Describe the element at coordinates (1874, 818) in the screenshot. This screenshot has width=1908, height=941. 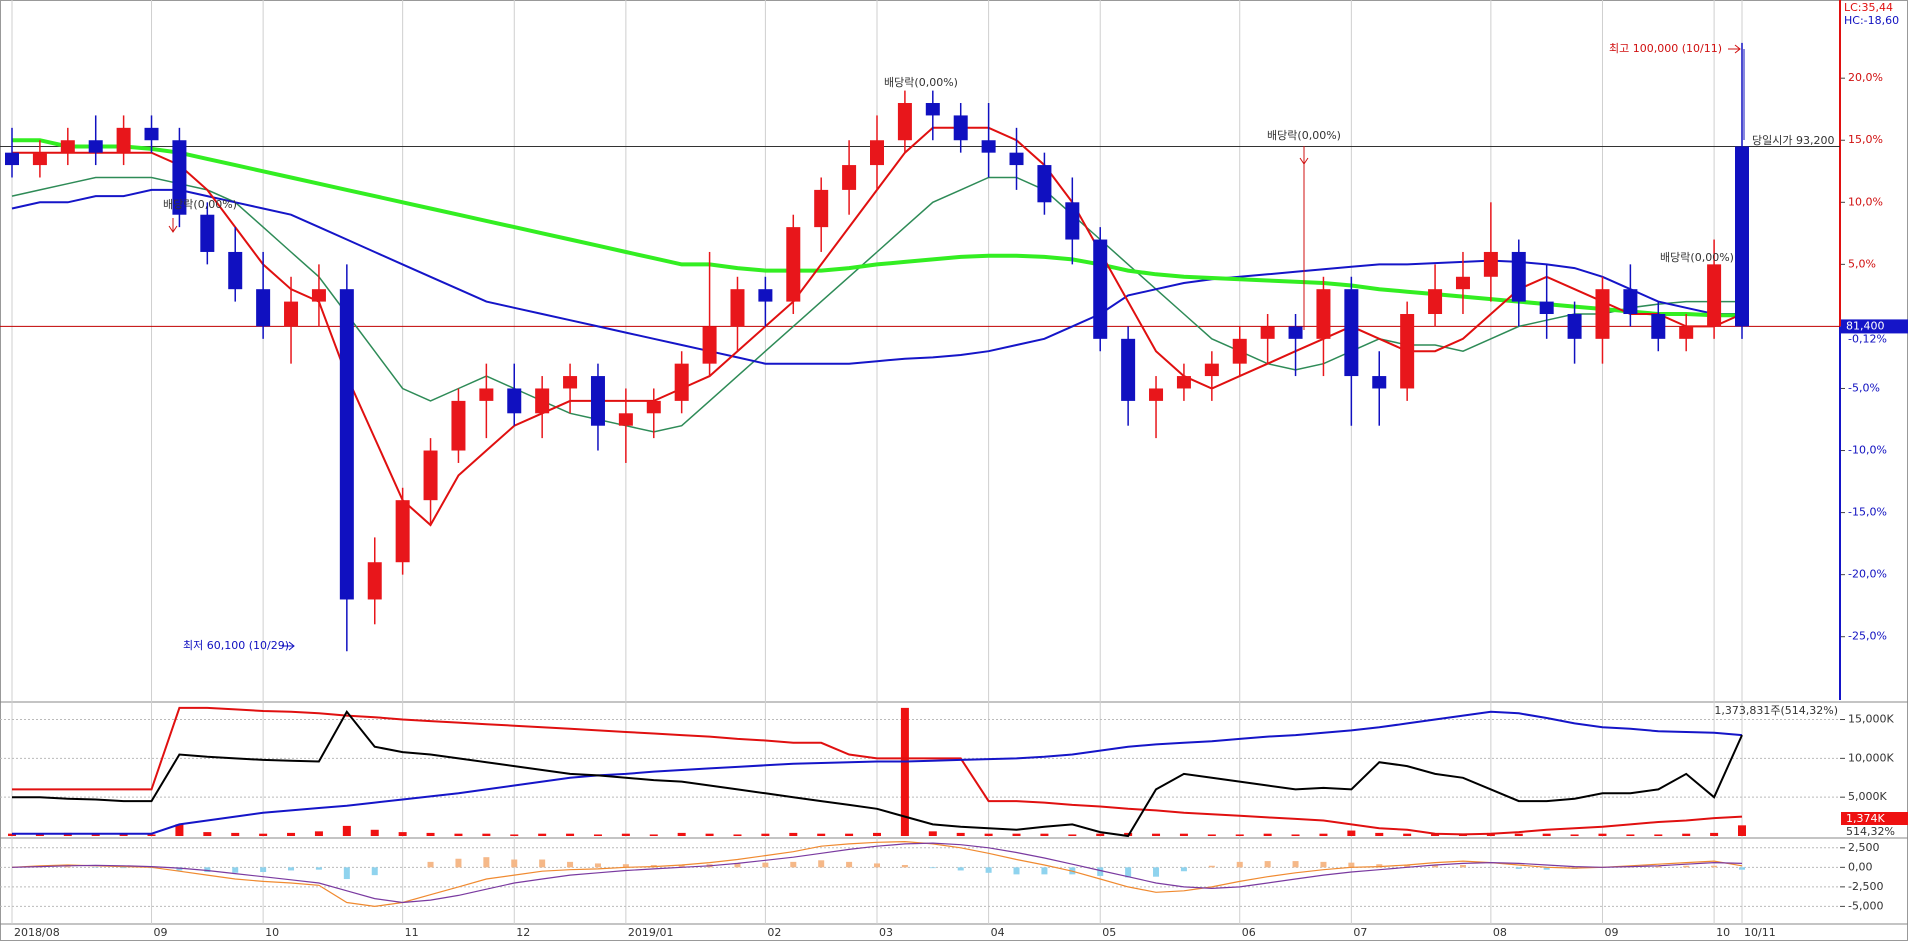
I see `volume-box` at that location.